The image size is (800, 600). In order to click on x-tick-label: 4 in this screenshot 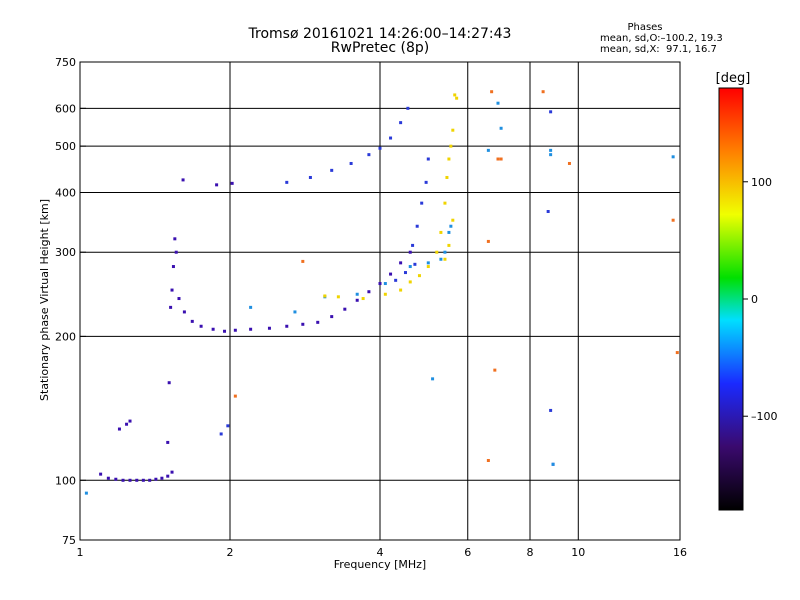, I will do `click(380, 552)`.